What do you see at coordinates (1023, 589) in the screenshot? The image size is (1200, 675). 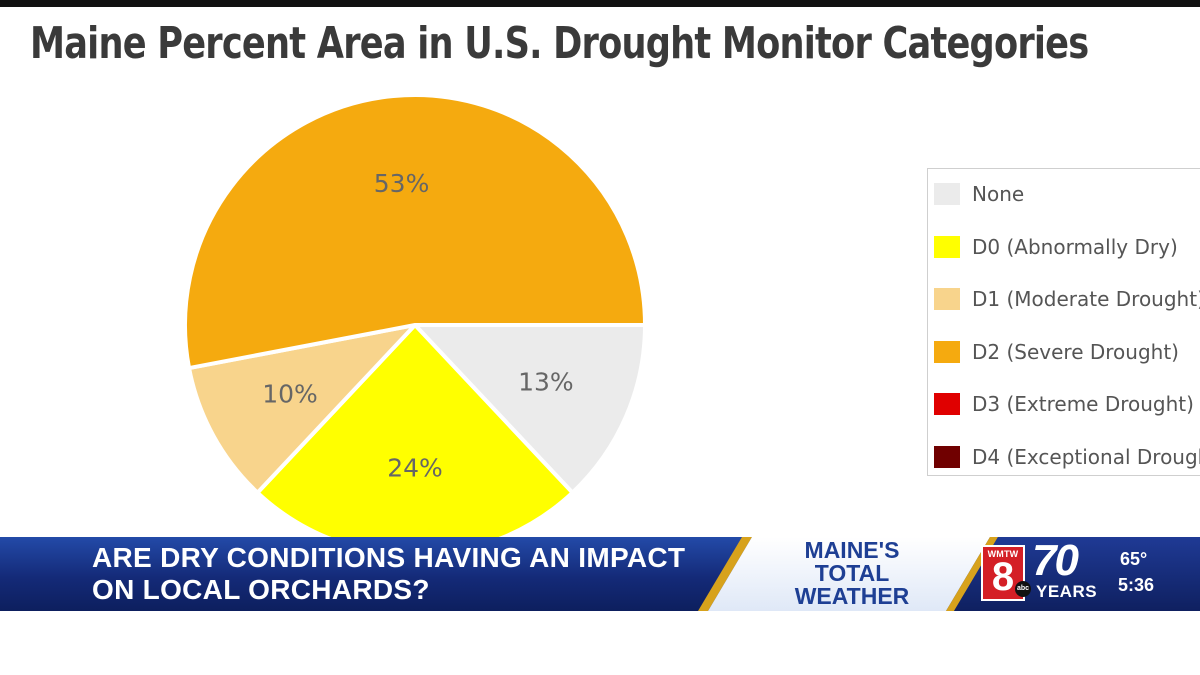 I see `network-logo-icon: abc` at bounding box center [1023, 589].